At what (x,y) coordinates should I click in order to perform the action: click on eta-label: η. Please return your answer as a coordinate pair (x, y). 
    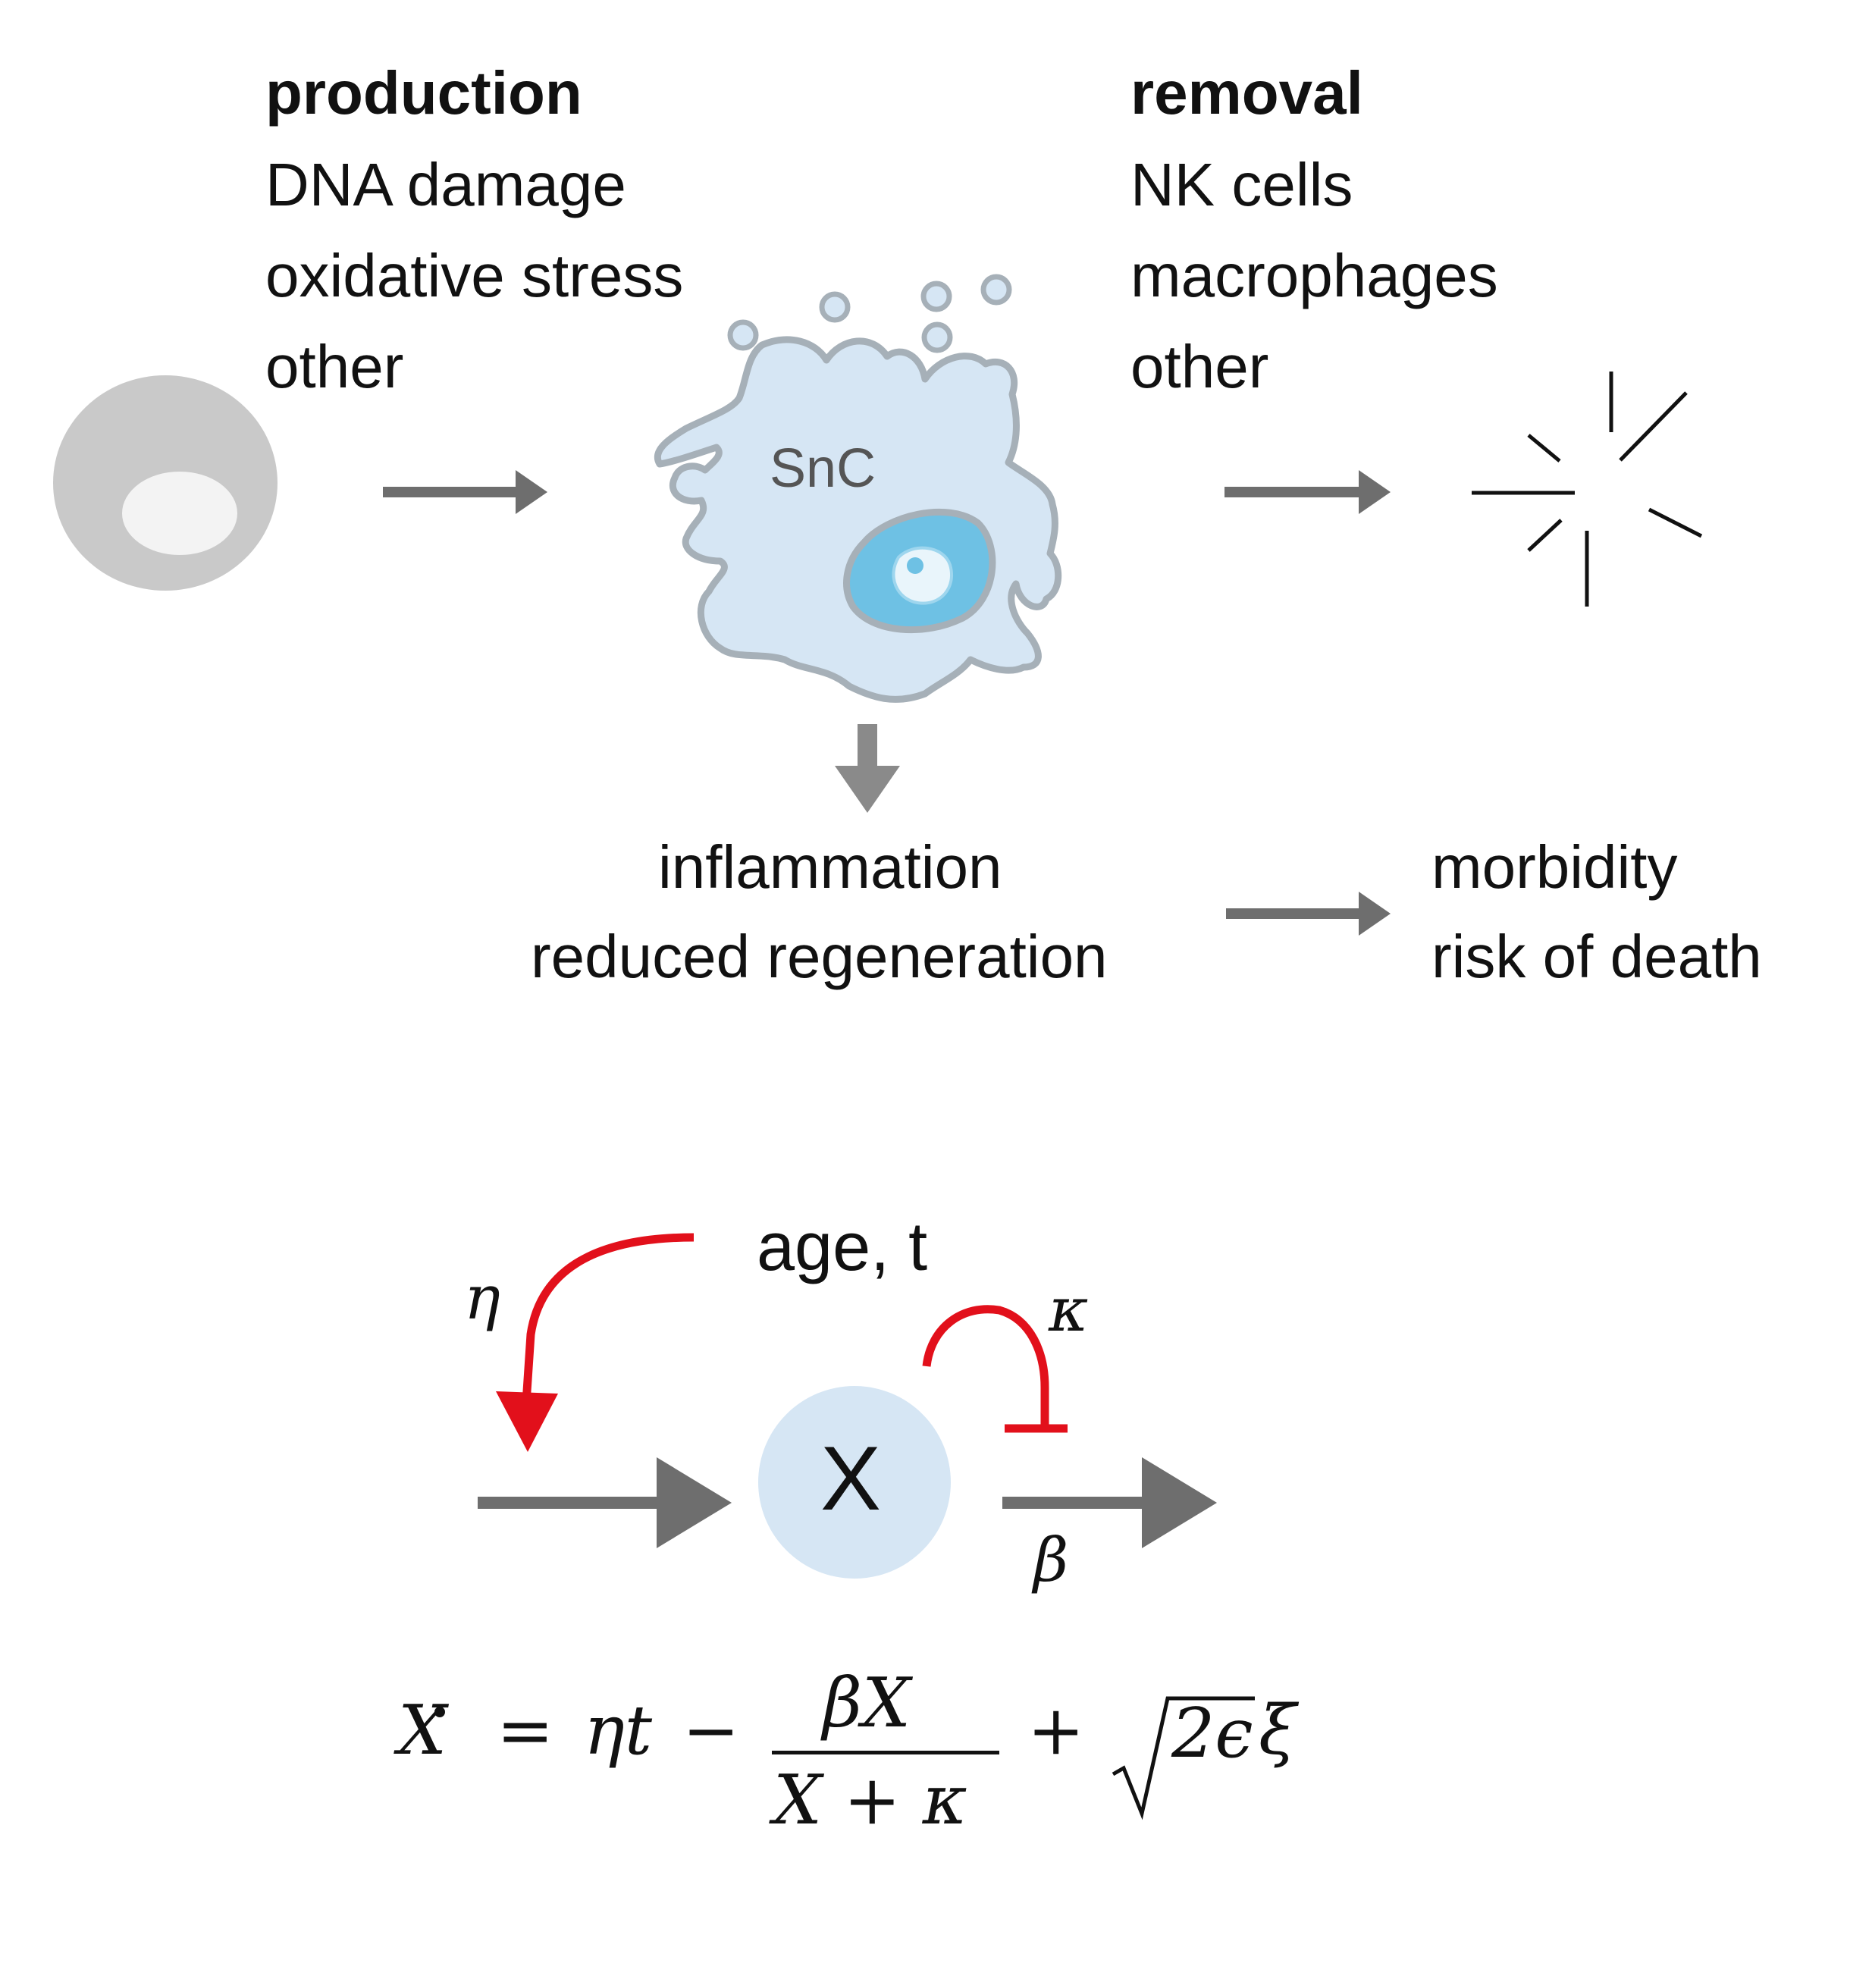
    Looking at the image, I should click on (482, 1297).